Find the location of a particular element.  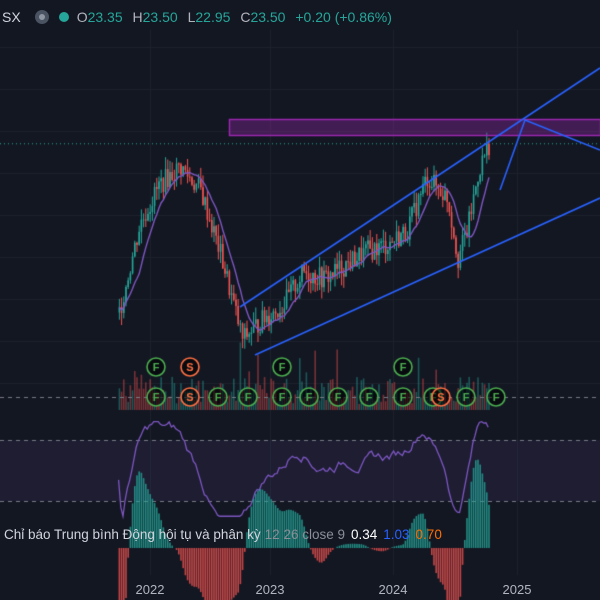

market-status-icon is located at coordinates (63, 17).